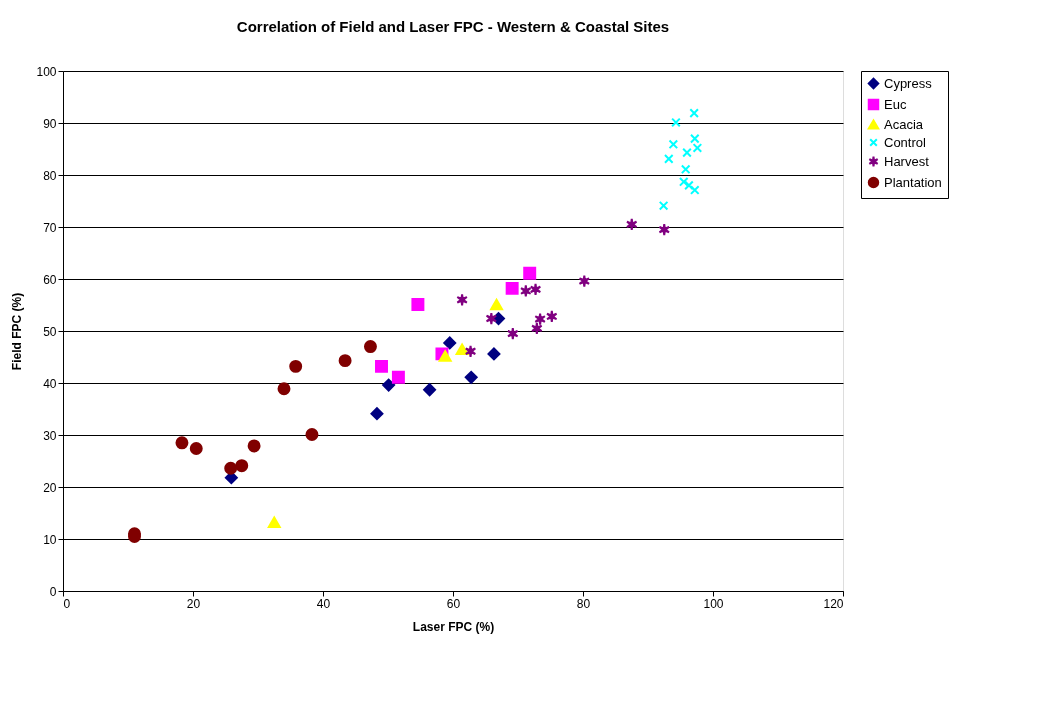  Describe the element at coordinates (323, 603) in the screenshot. I see `x-tick-label: 40` at that location.